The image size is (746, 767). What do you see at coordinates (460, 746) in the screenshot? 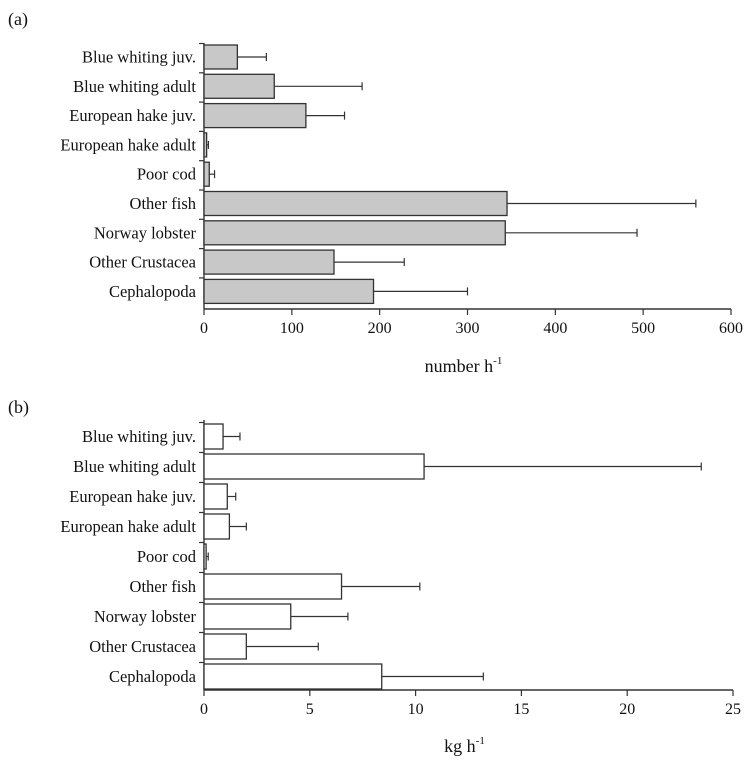
I see `panel-b-x-axis-title-main: kg h` at bounding box center [460, 746].